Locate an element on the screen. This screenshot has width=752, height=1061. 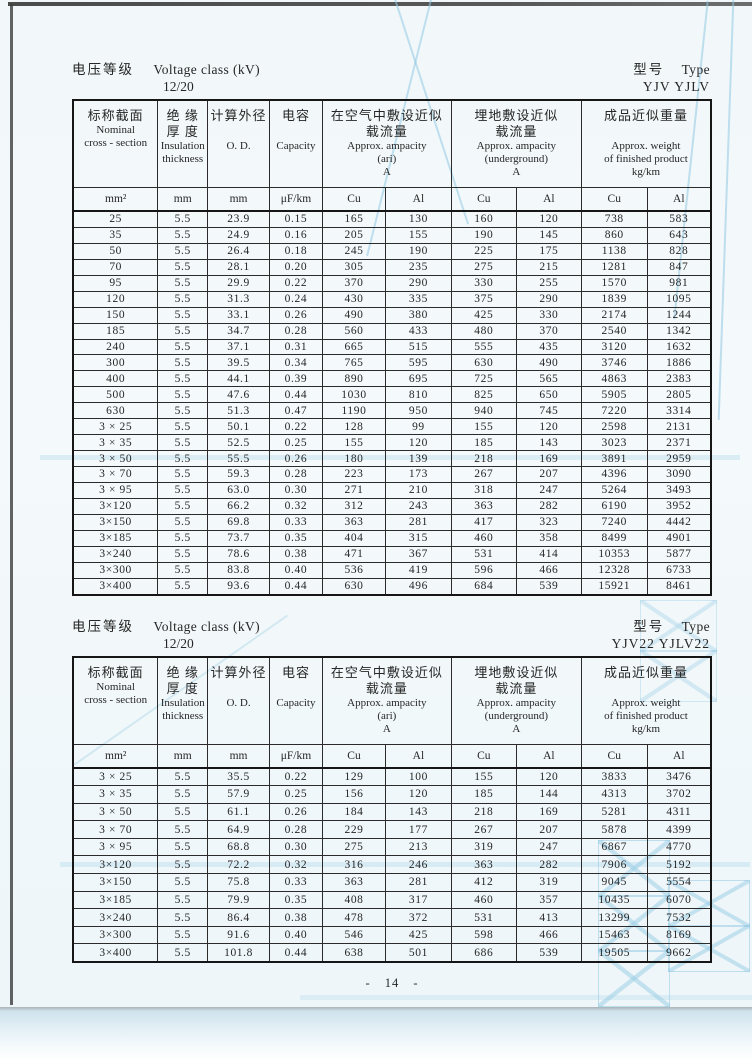
header-en: (underground) is located at coordinates (516, 159).